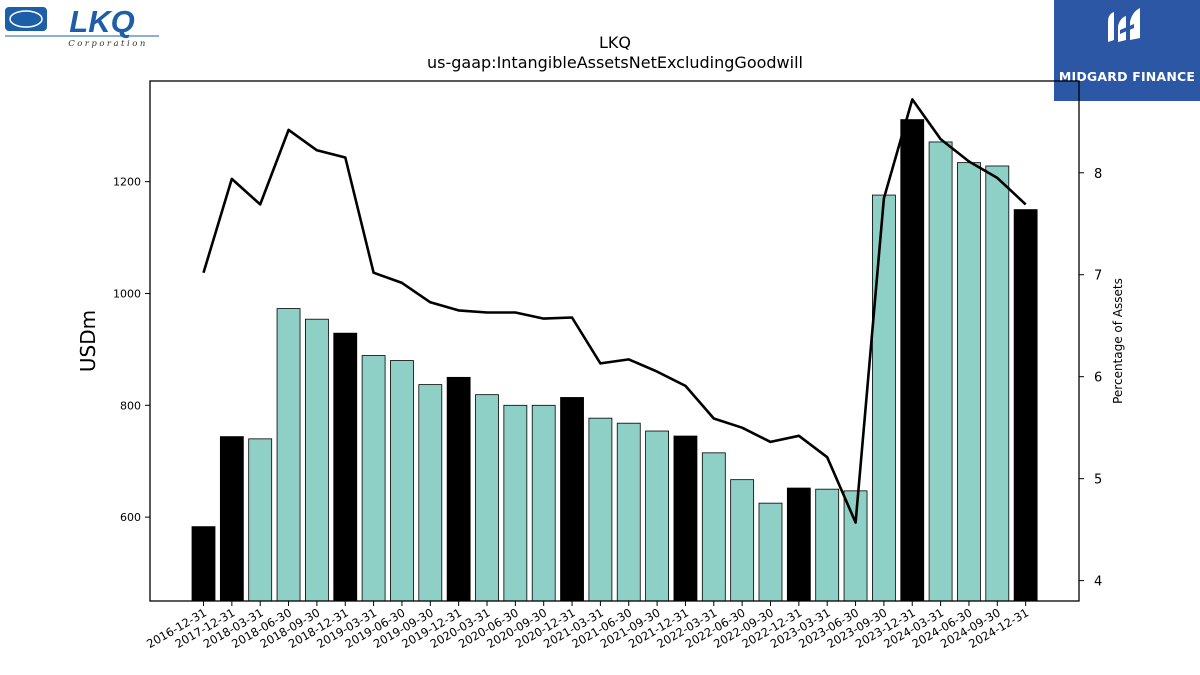  Describe the element at coordinates (1127, 76) in the screenshot. I see `midgard-logo-text: MIDGARD FINANCE` at that location.